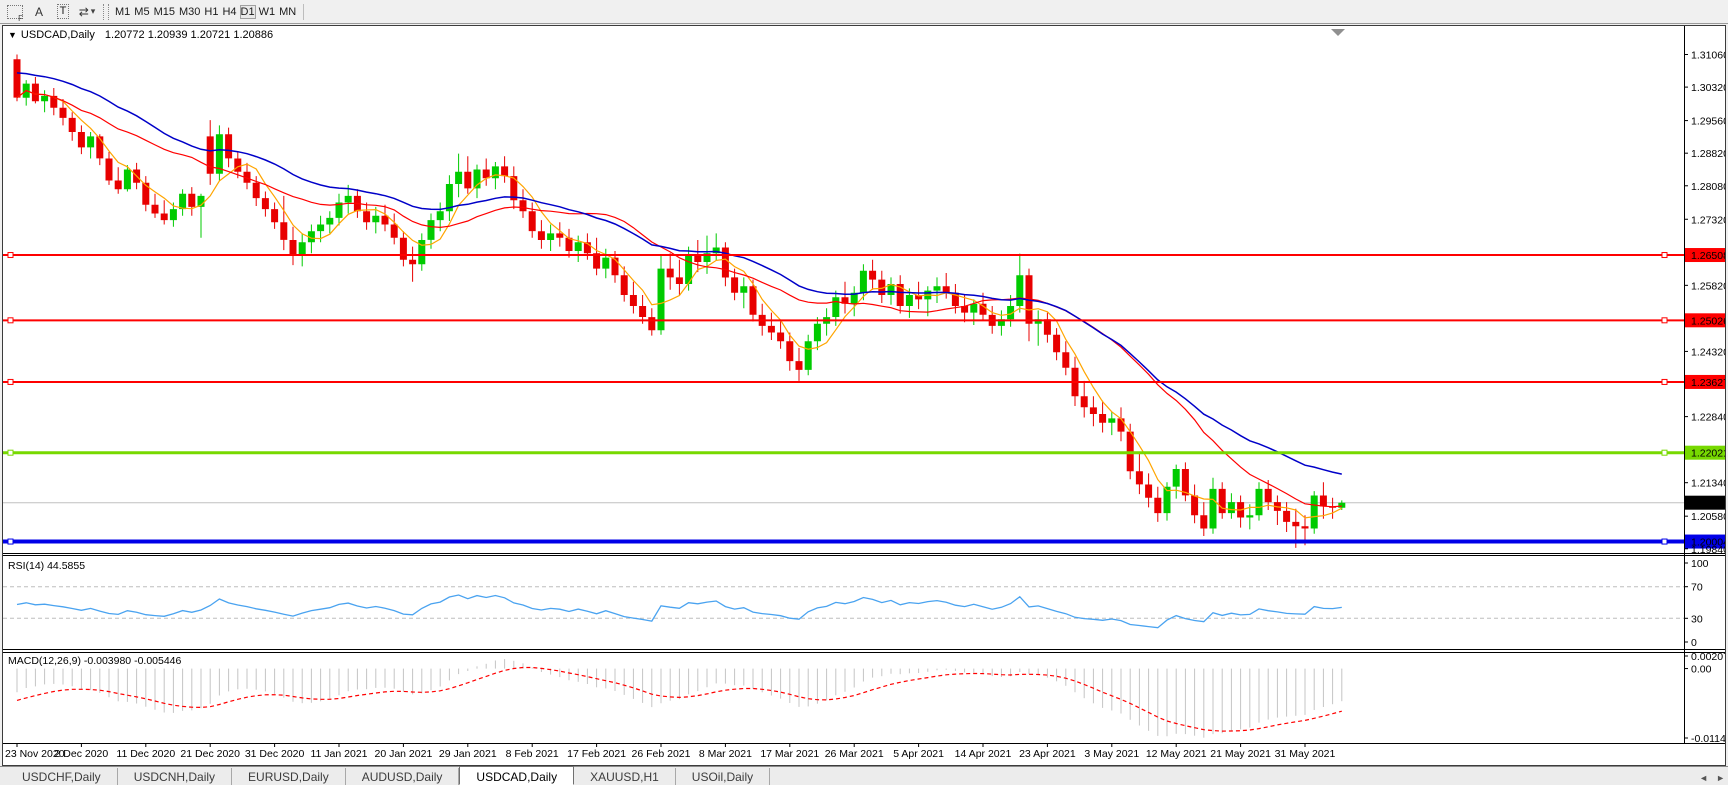 The height and width of the screenshot is (785, 1728). I want to click on rsi-pane: 100 70 30 0, so click(856, 603).